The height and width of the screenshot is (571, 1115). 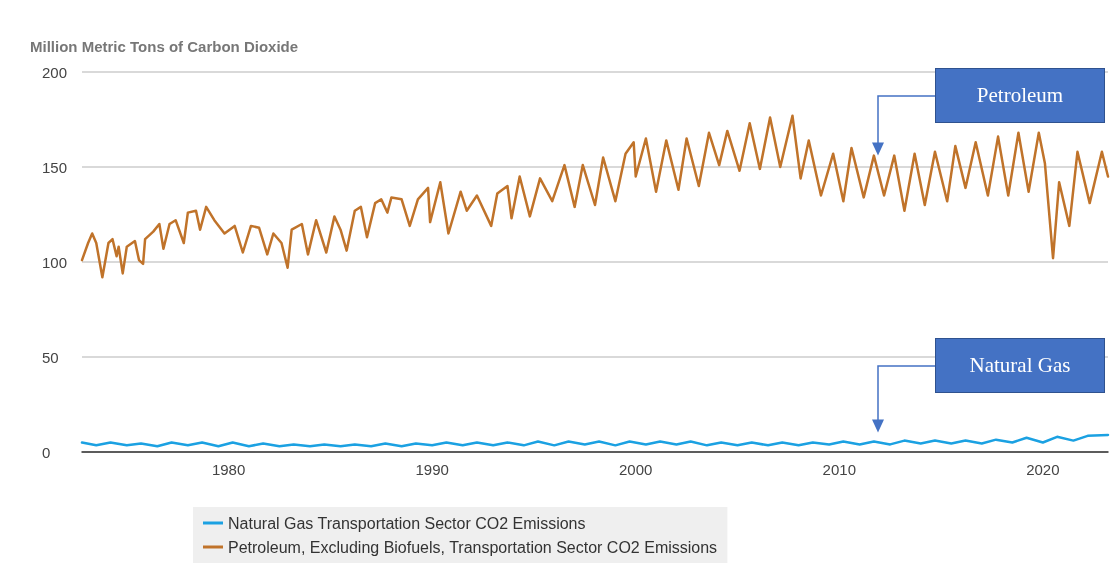 What do you see at coordinates (839, 469) in the screenshot?
I see `x-tick-label: 2010` at bounding box center [839, 469].